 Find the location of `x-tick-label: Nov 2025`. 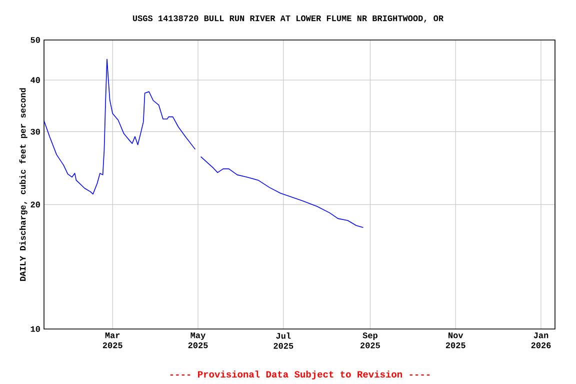

x-tick-label: Nov 2025 is located at coordinates (456, 340).